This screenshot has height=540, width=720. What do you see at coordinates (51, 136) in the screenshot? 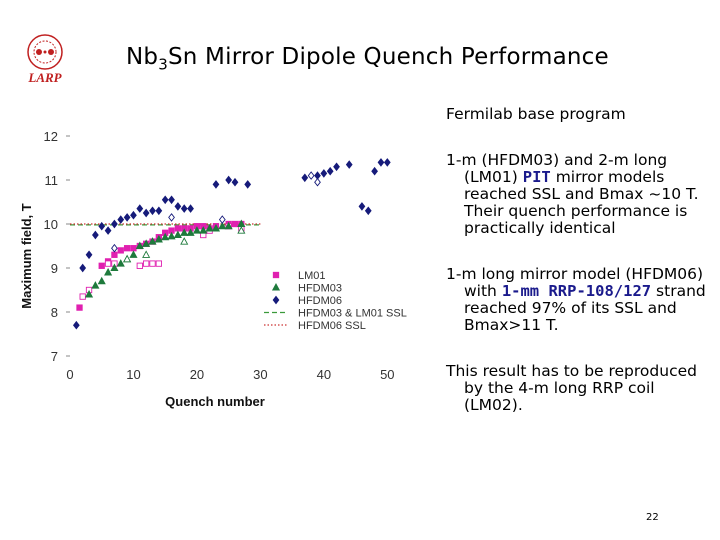
I see `y-tick-label: 12` at bounding box center [51, 136].